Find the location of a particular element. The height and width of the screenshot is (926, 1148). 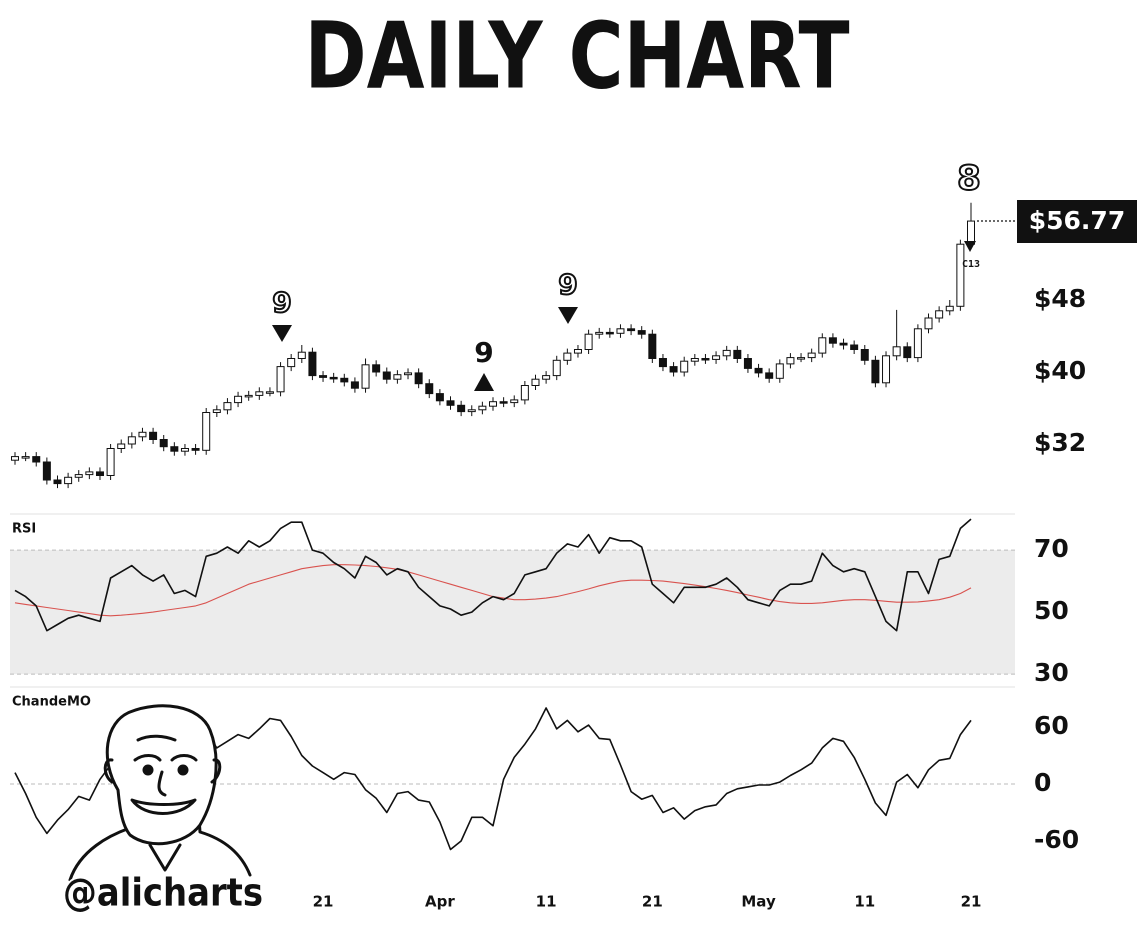

watermark: @alicharts is located at coordinates (163, 893).